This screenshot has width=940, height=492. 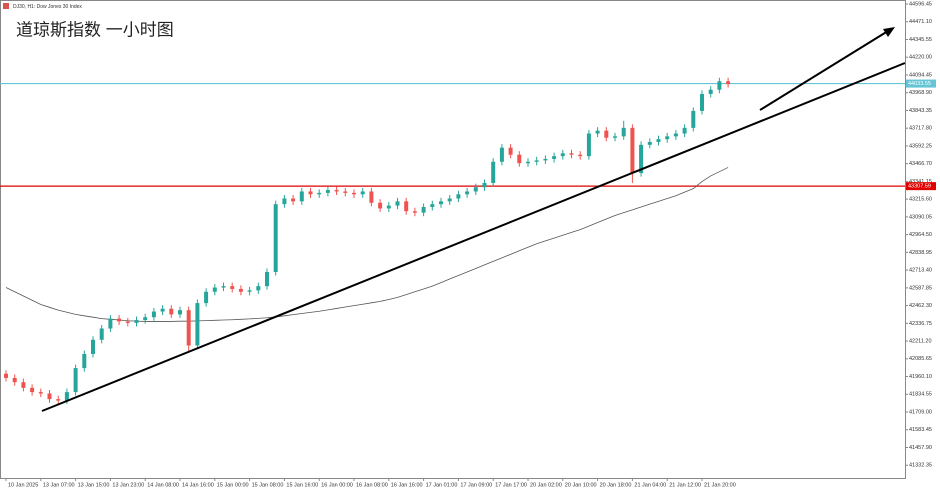 I want to click on x-tick-label: 17 Jan 09:00, so click(x=476, y=485).